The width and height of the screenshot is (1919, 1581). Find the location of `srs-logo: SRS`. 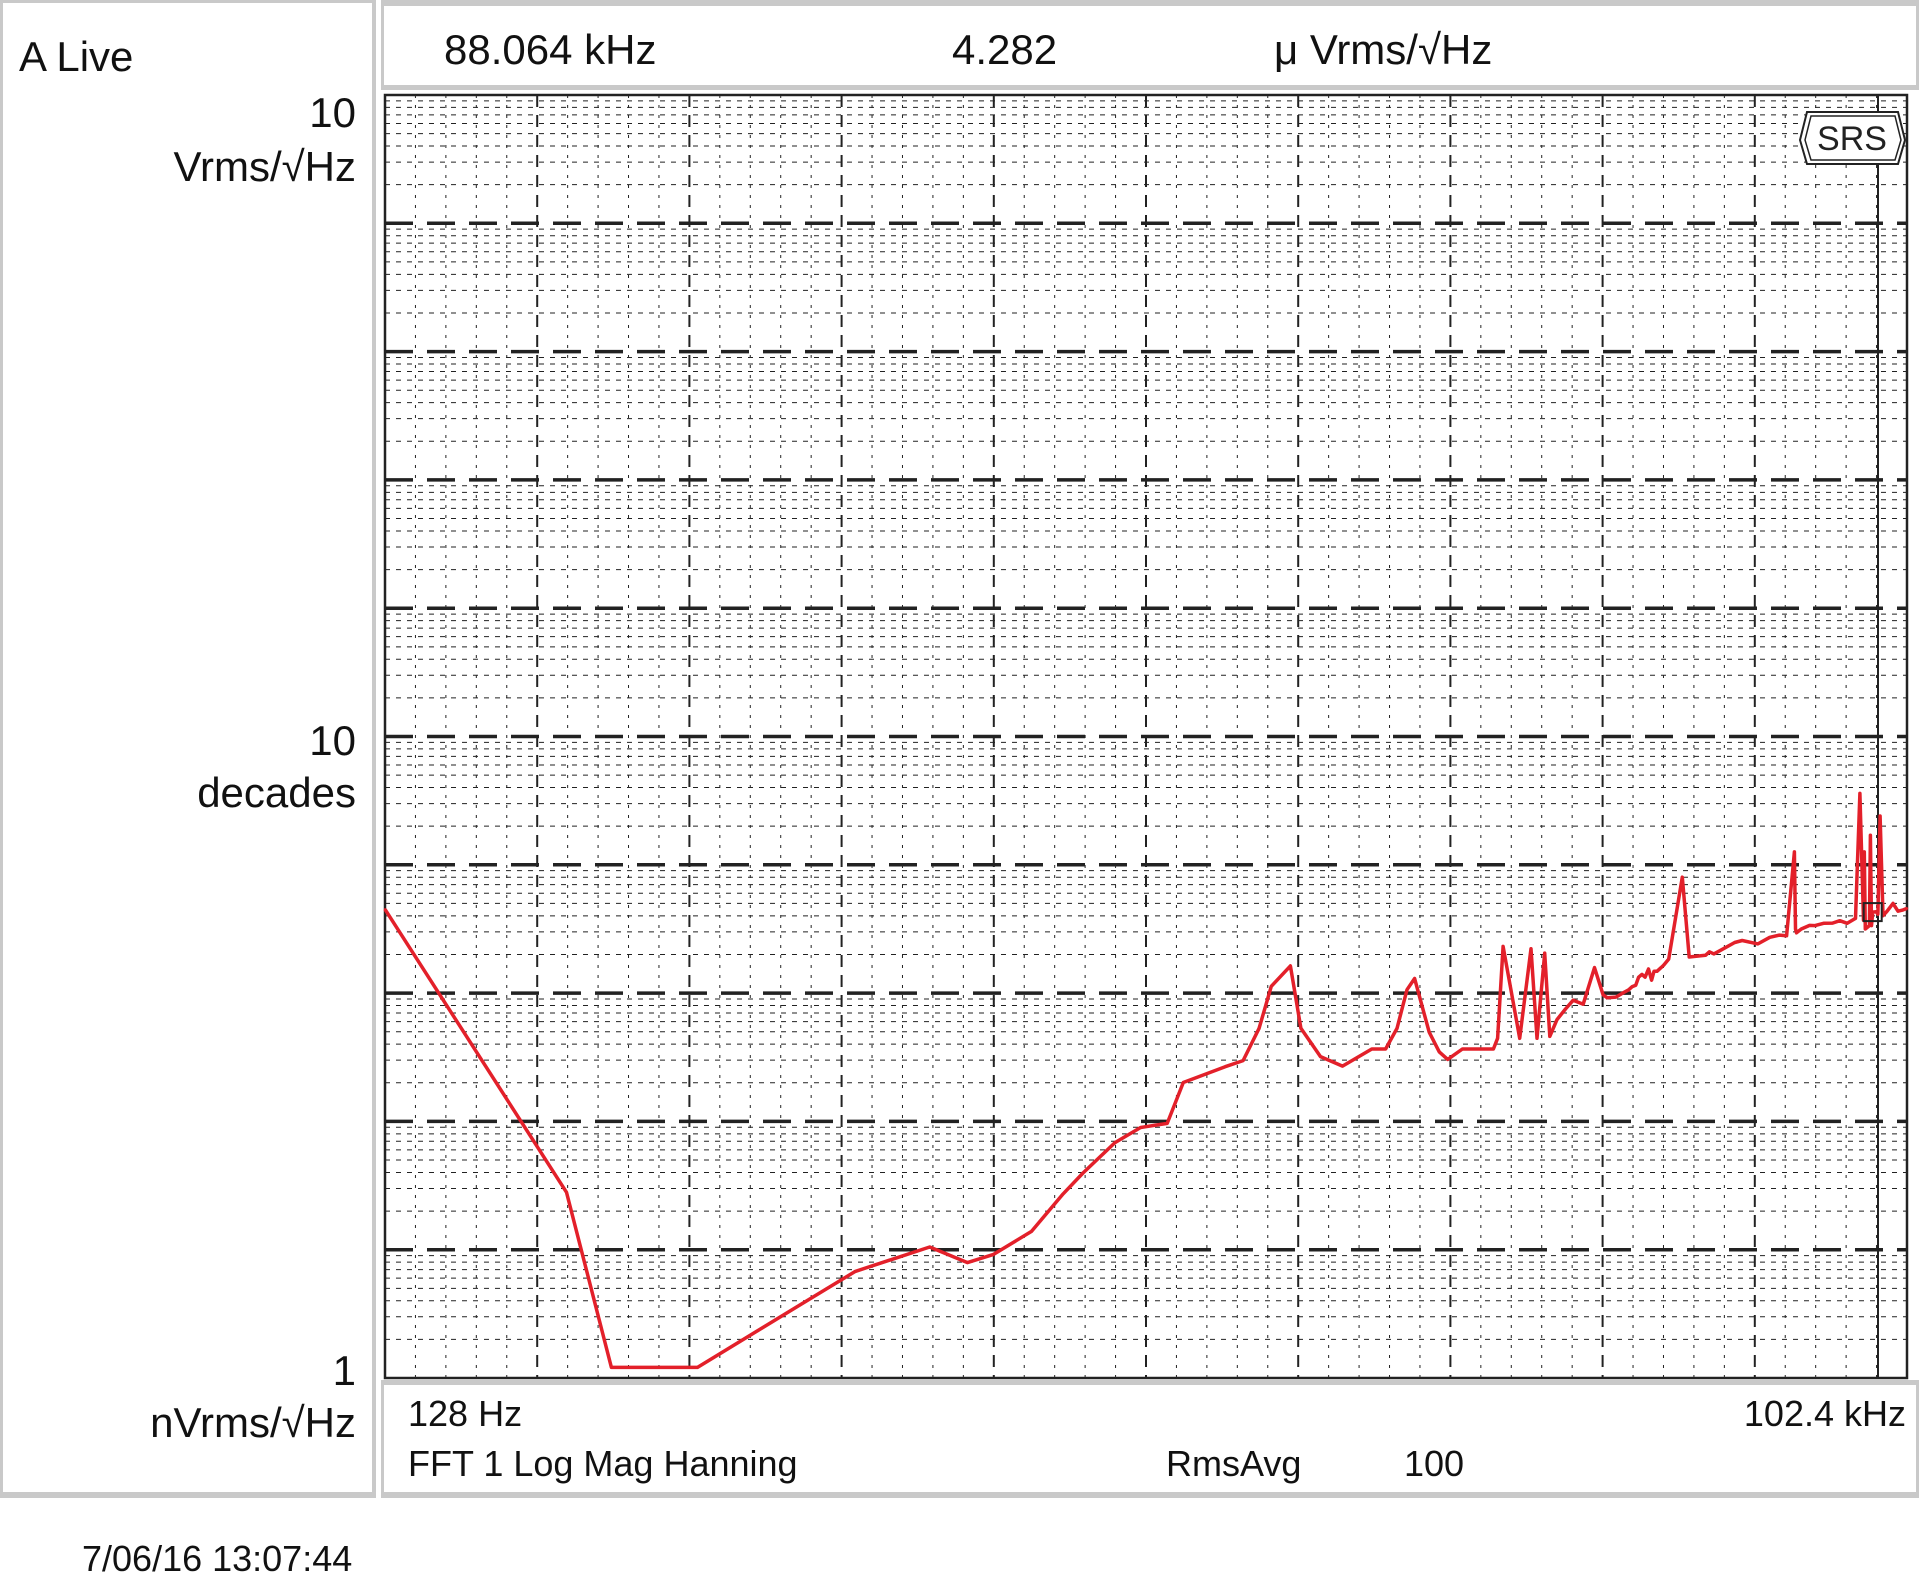

srs-logo: SRS is located at coordinates (1852, 138).